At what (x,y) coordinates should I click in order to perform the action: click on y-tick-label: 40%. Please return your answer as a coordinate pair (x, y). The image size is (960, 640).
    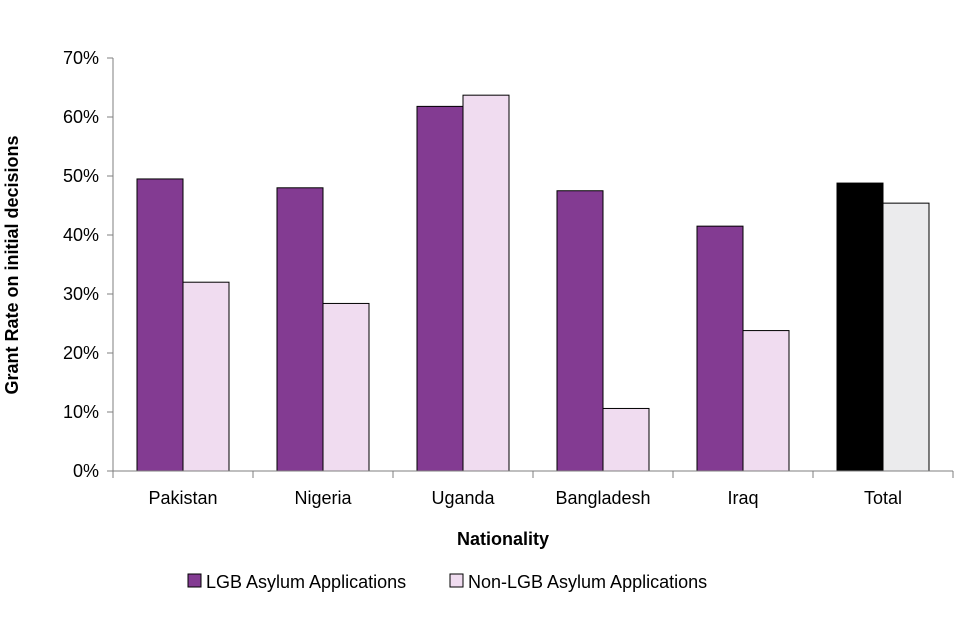
    Looking at the image, I should click on (81, 235).